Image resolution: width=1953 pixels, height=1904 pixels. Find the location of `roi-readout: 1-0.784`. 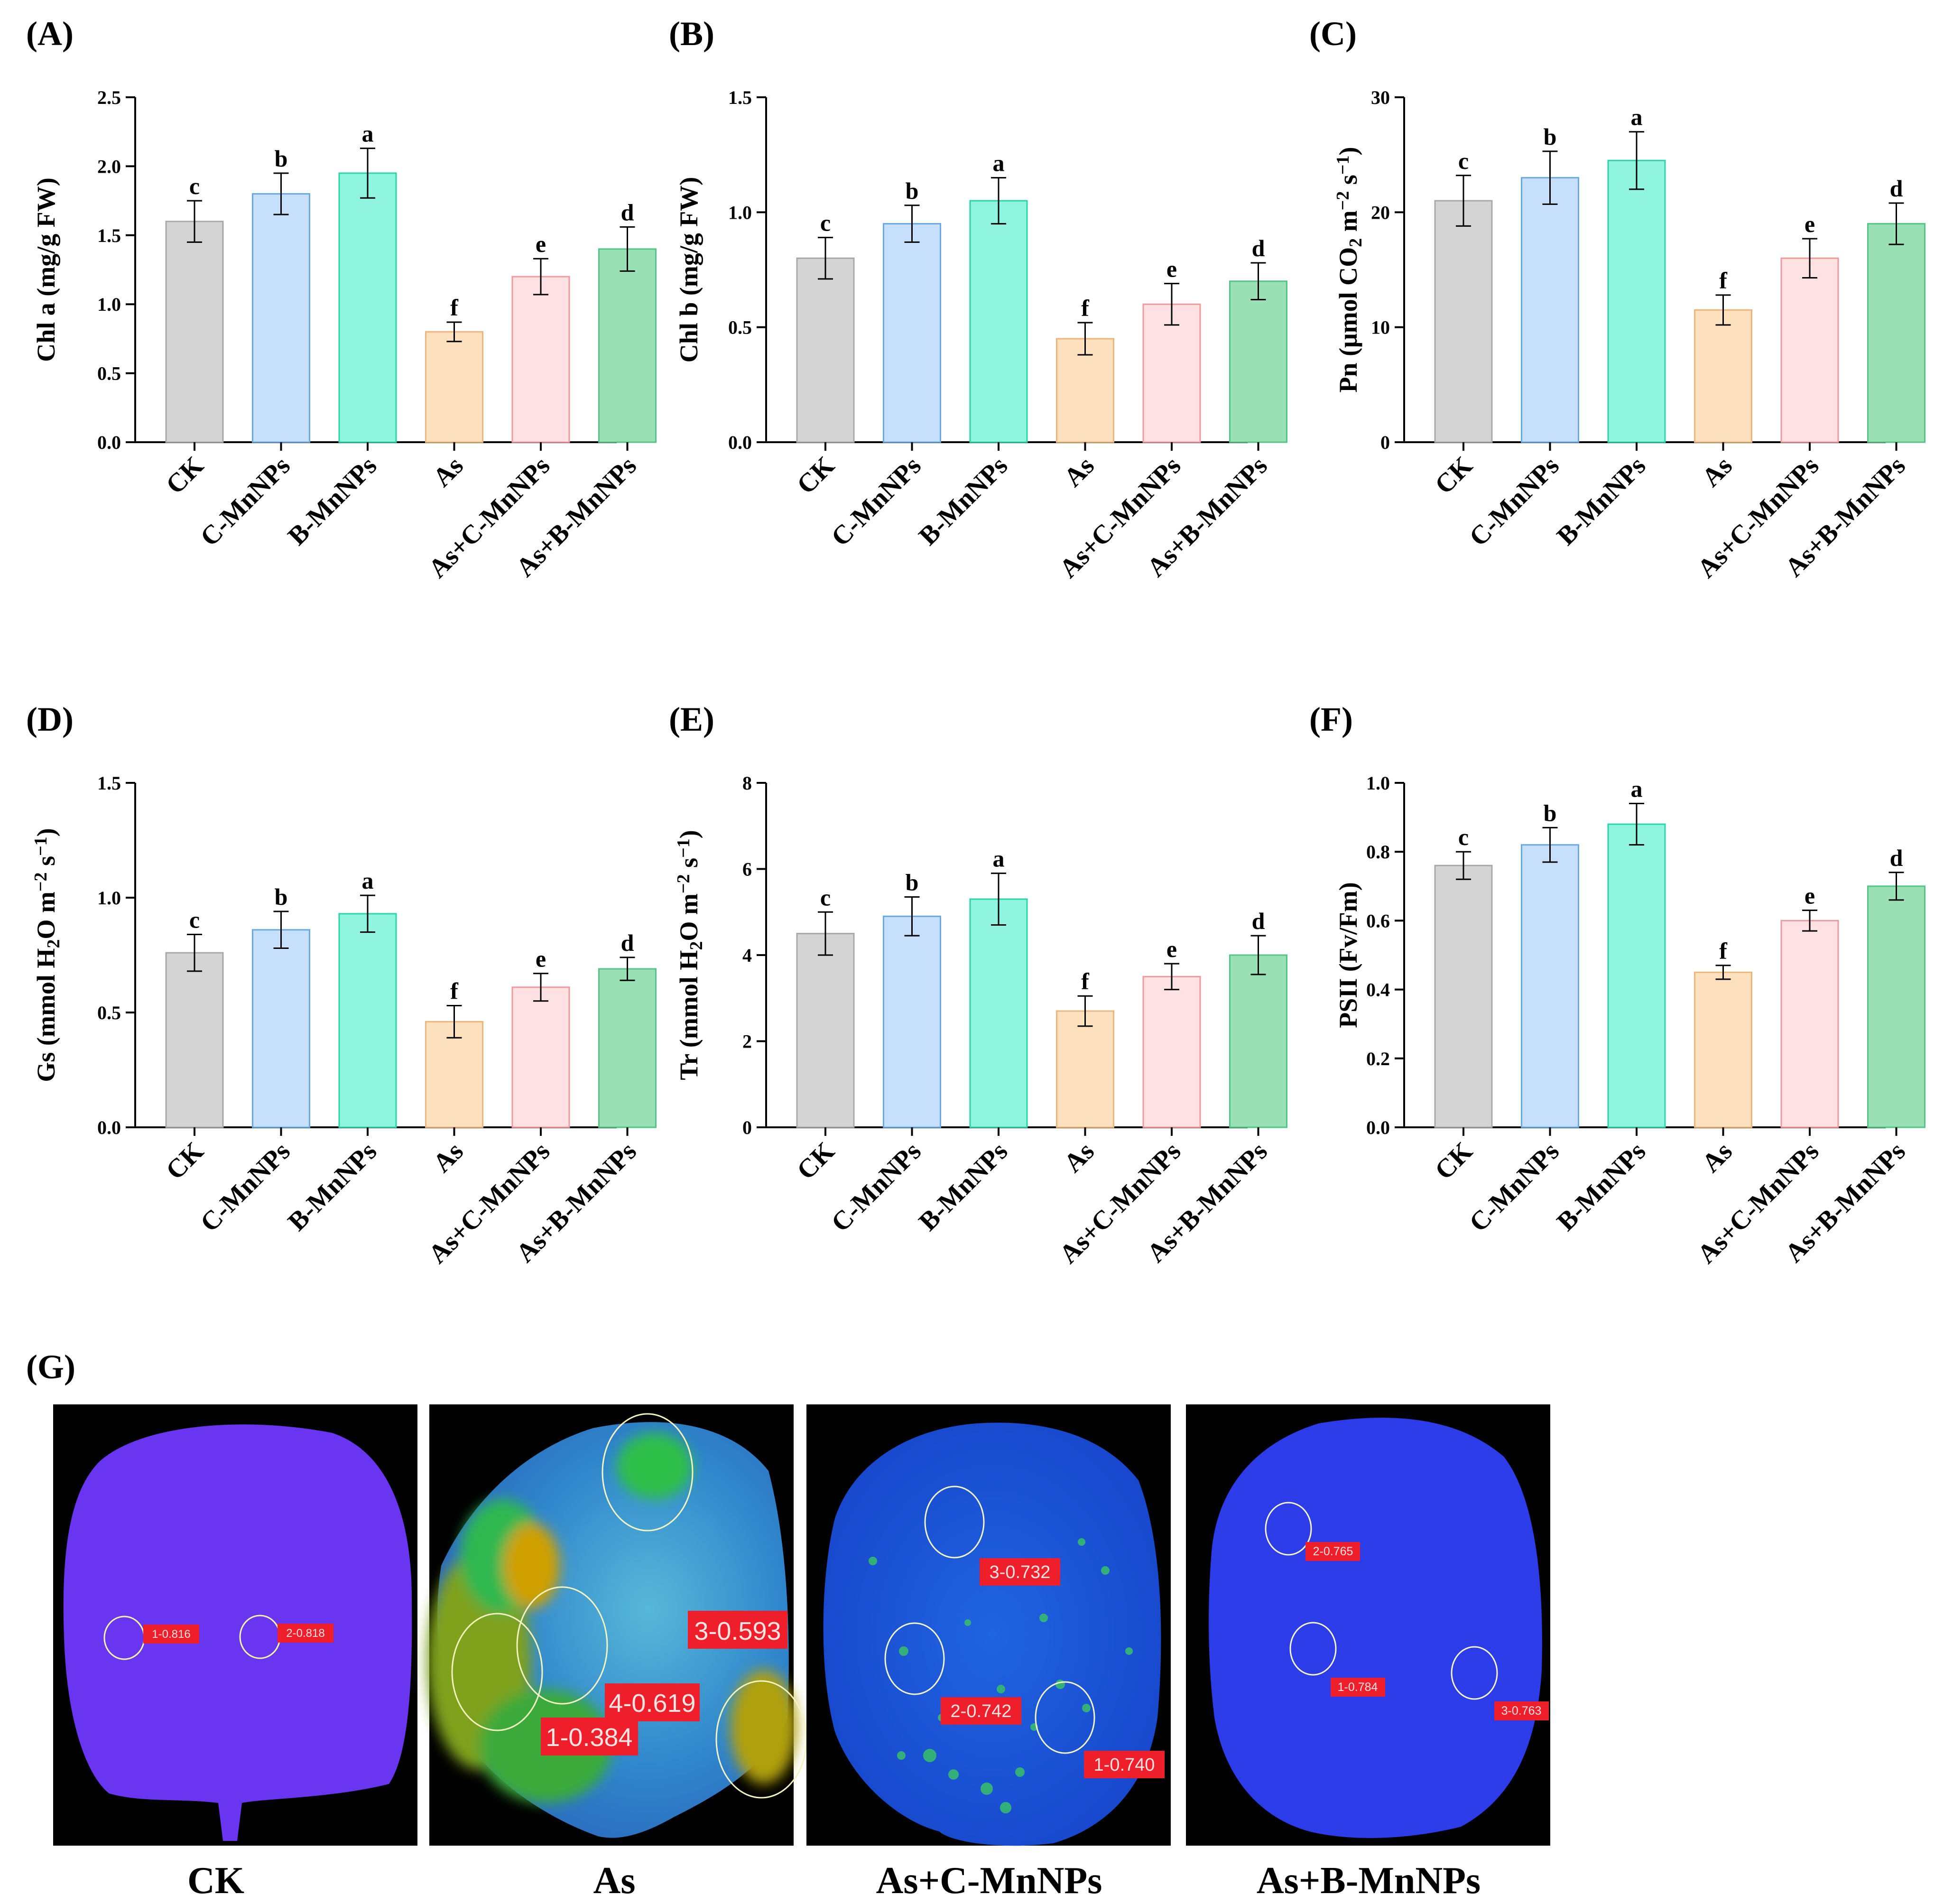

roi-readout: 1-0.784 is located at coordinates (1358, 1687).